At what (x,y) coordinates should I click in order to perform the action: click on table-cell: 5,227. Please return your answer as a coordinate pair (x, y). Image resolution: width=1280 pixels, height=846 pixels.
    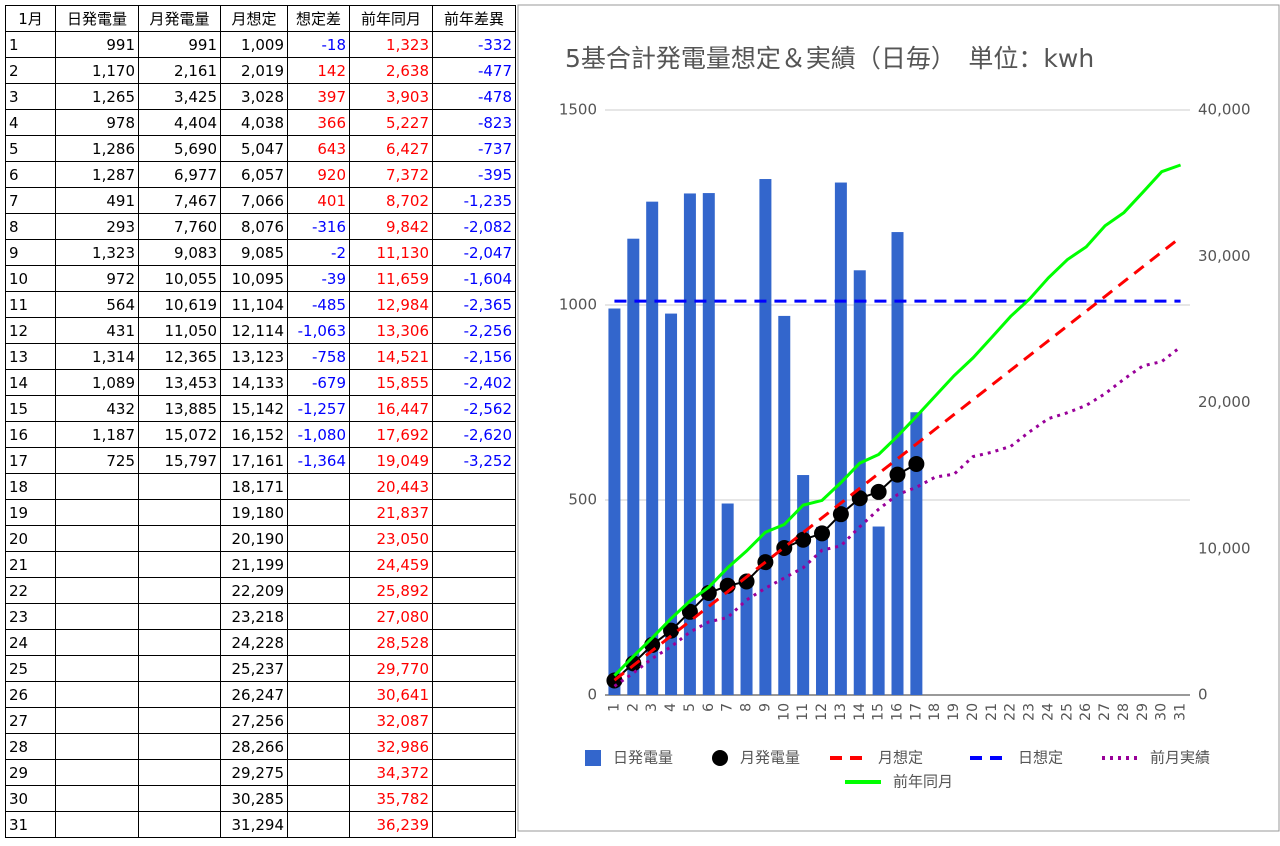
    Looking at the image, I should click on (391, 122).